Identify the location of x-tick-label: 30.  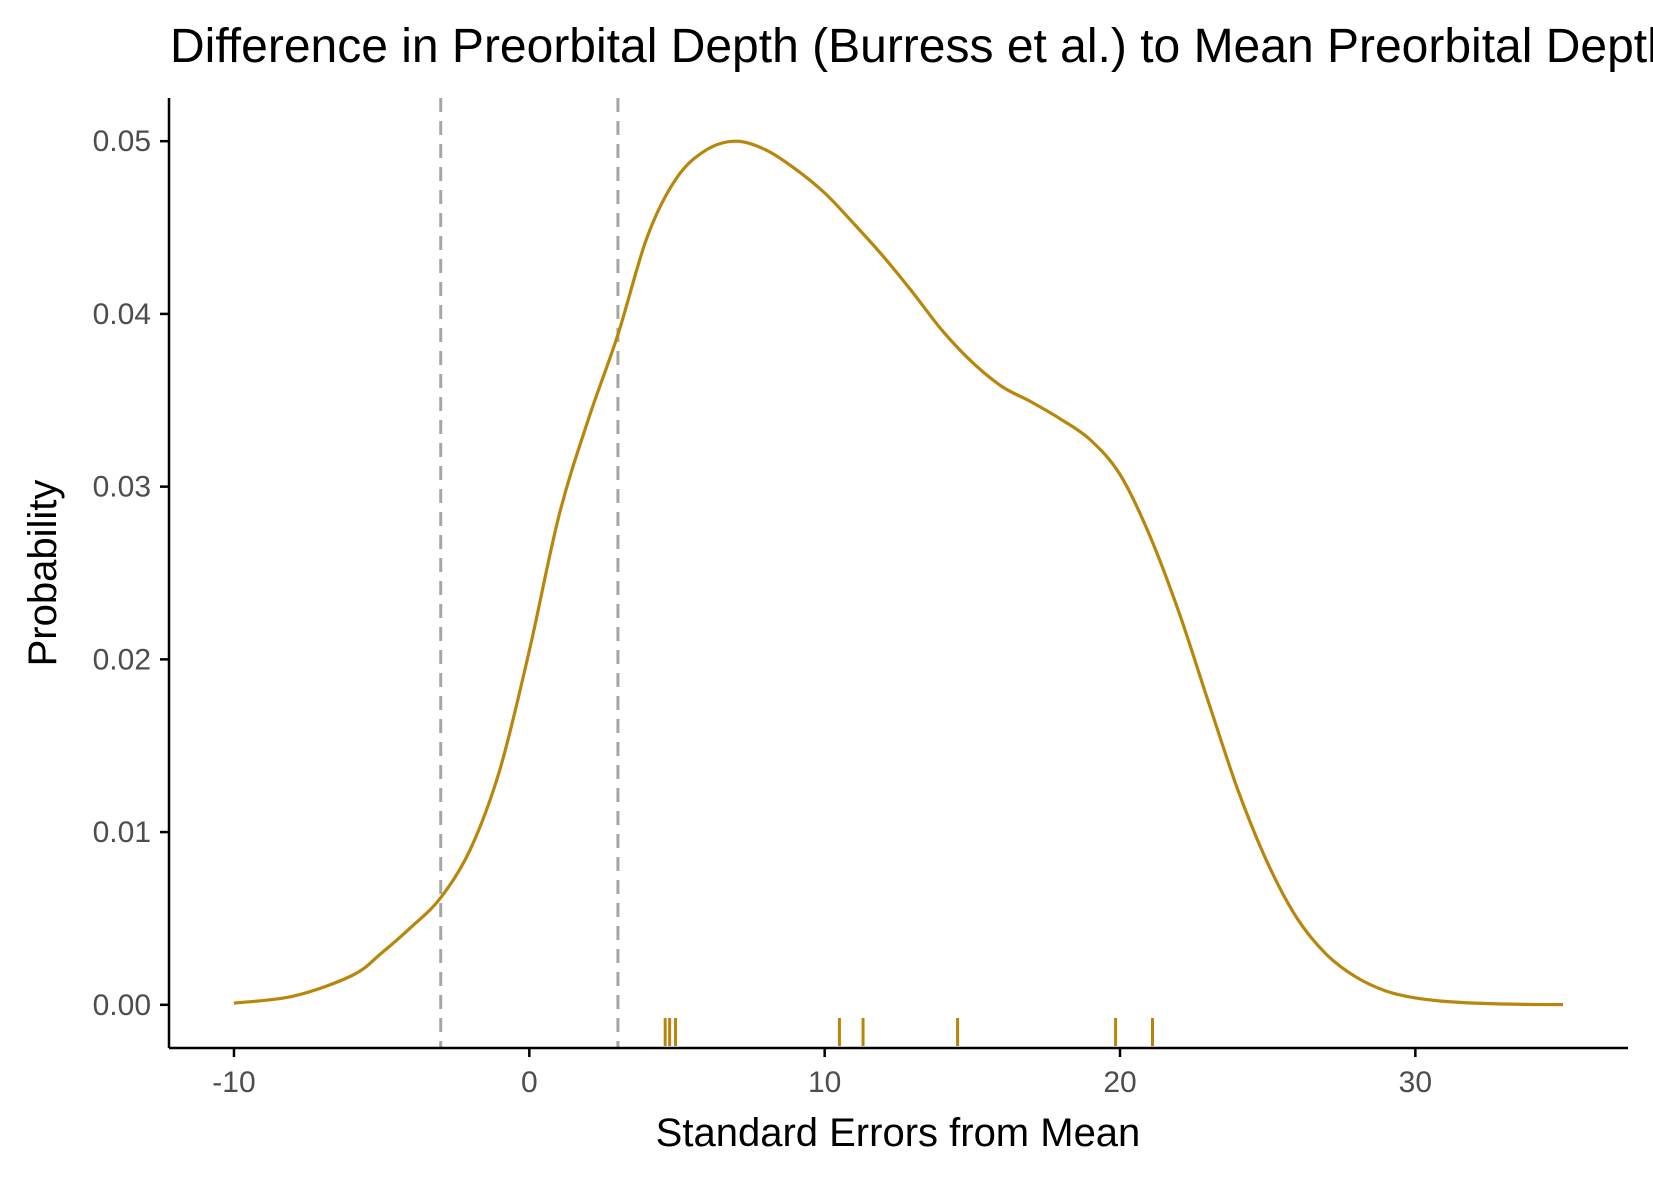
(1415, 1082).